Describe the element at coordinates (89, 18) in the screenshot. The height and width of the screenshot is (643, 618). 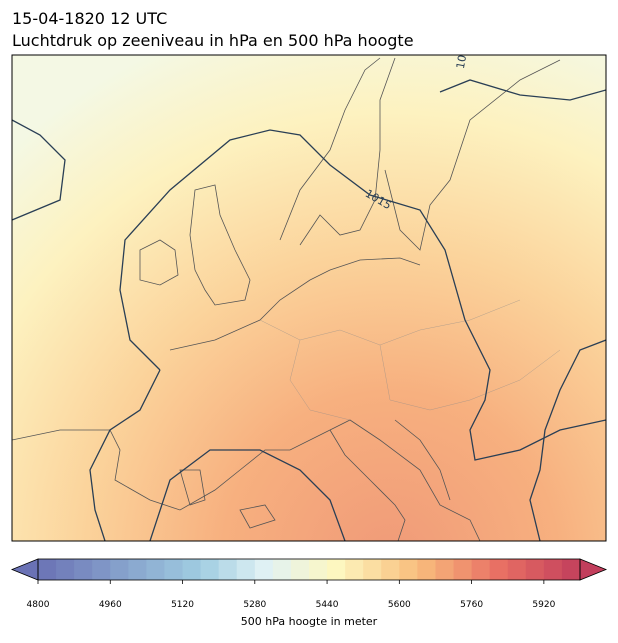
I see `title: 15-04-1820 12 UTC` at that location.